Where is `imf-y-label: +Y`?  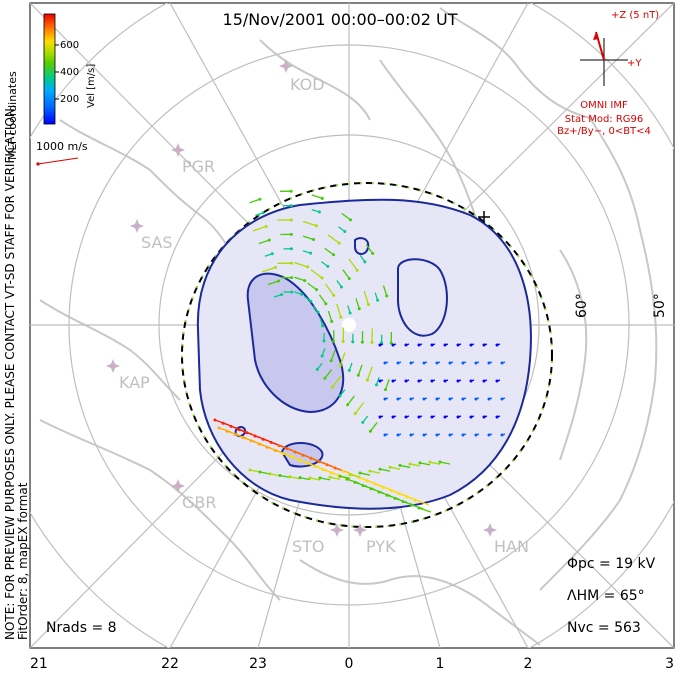
imf-y-label: +Y is located at coordinates (634, 63).